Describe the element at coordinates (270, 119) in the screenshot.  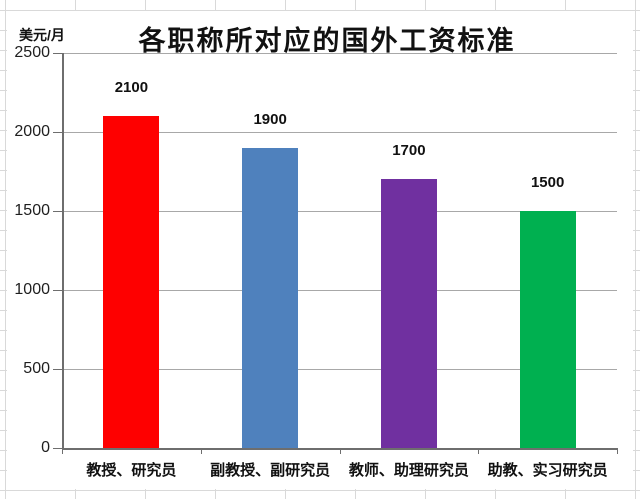
I see `bar-value-label: 1900` at that location.